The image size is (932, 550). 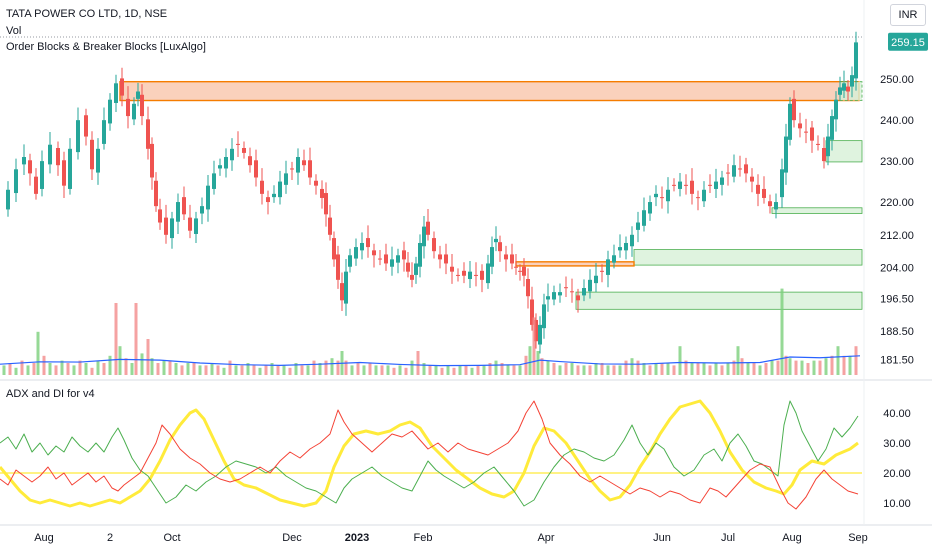 I want to click on time-tick-label: 2023, so click(x=357, y=538).